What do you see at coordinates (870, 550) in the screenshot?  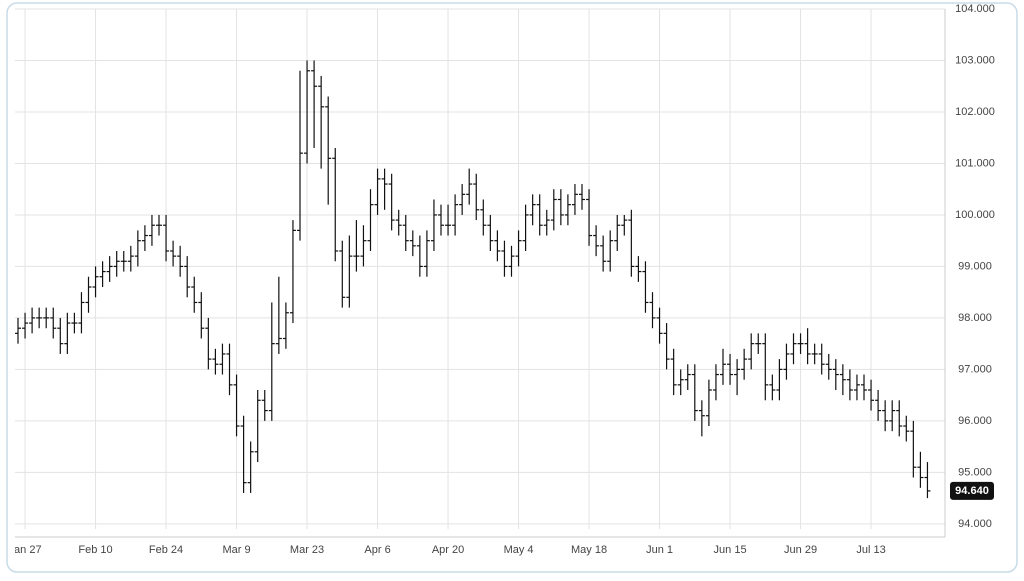 I see `x-tick-label: Jul 13` at bounding box center [870, 550].